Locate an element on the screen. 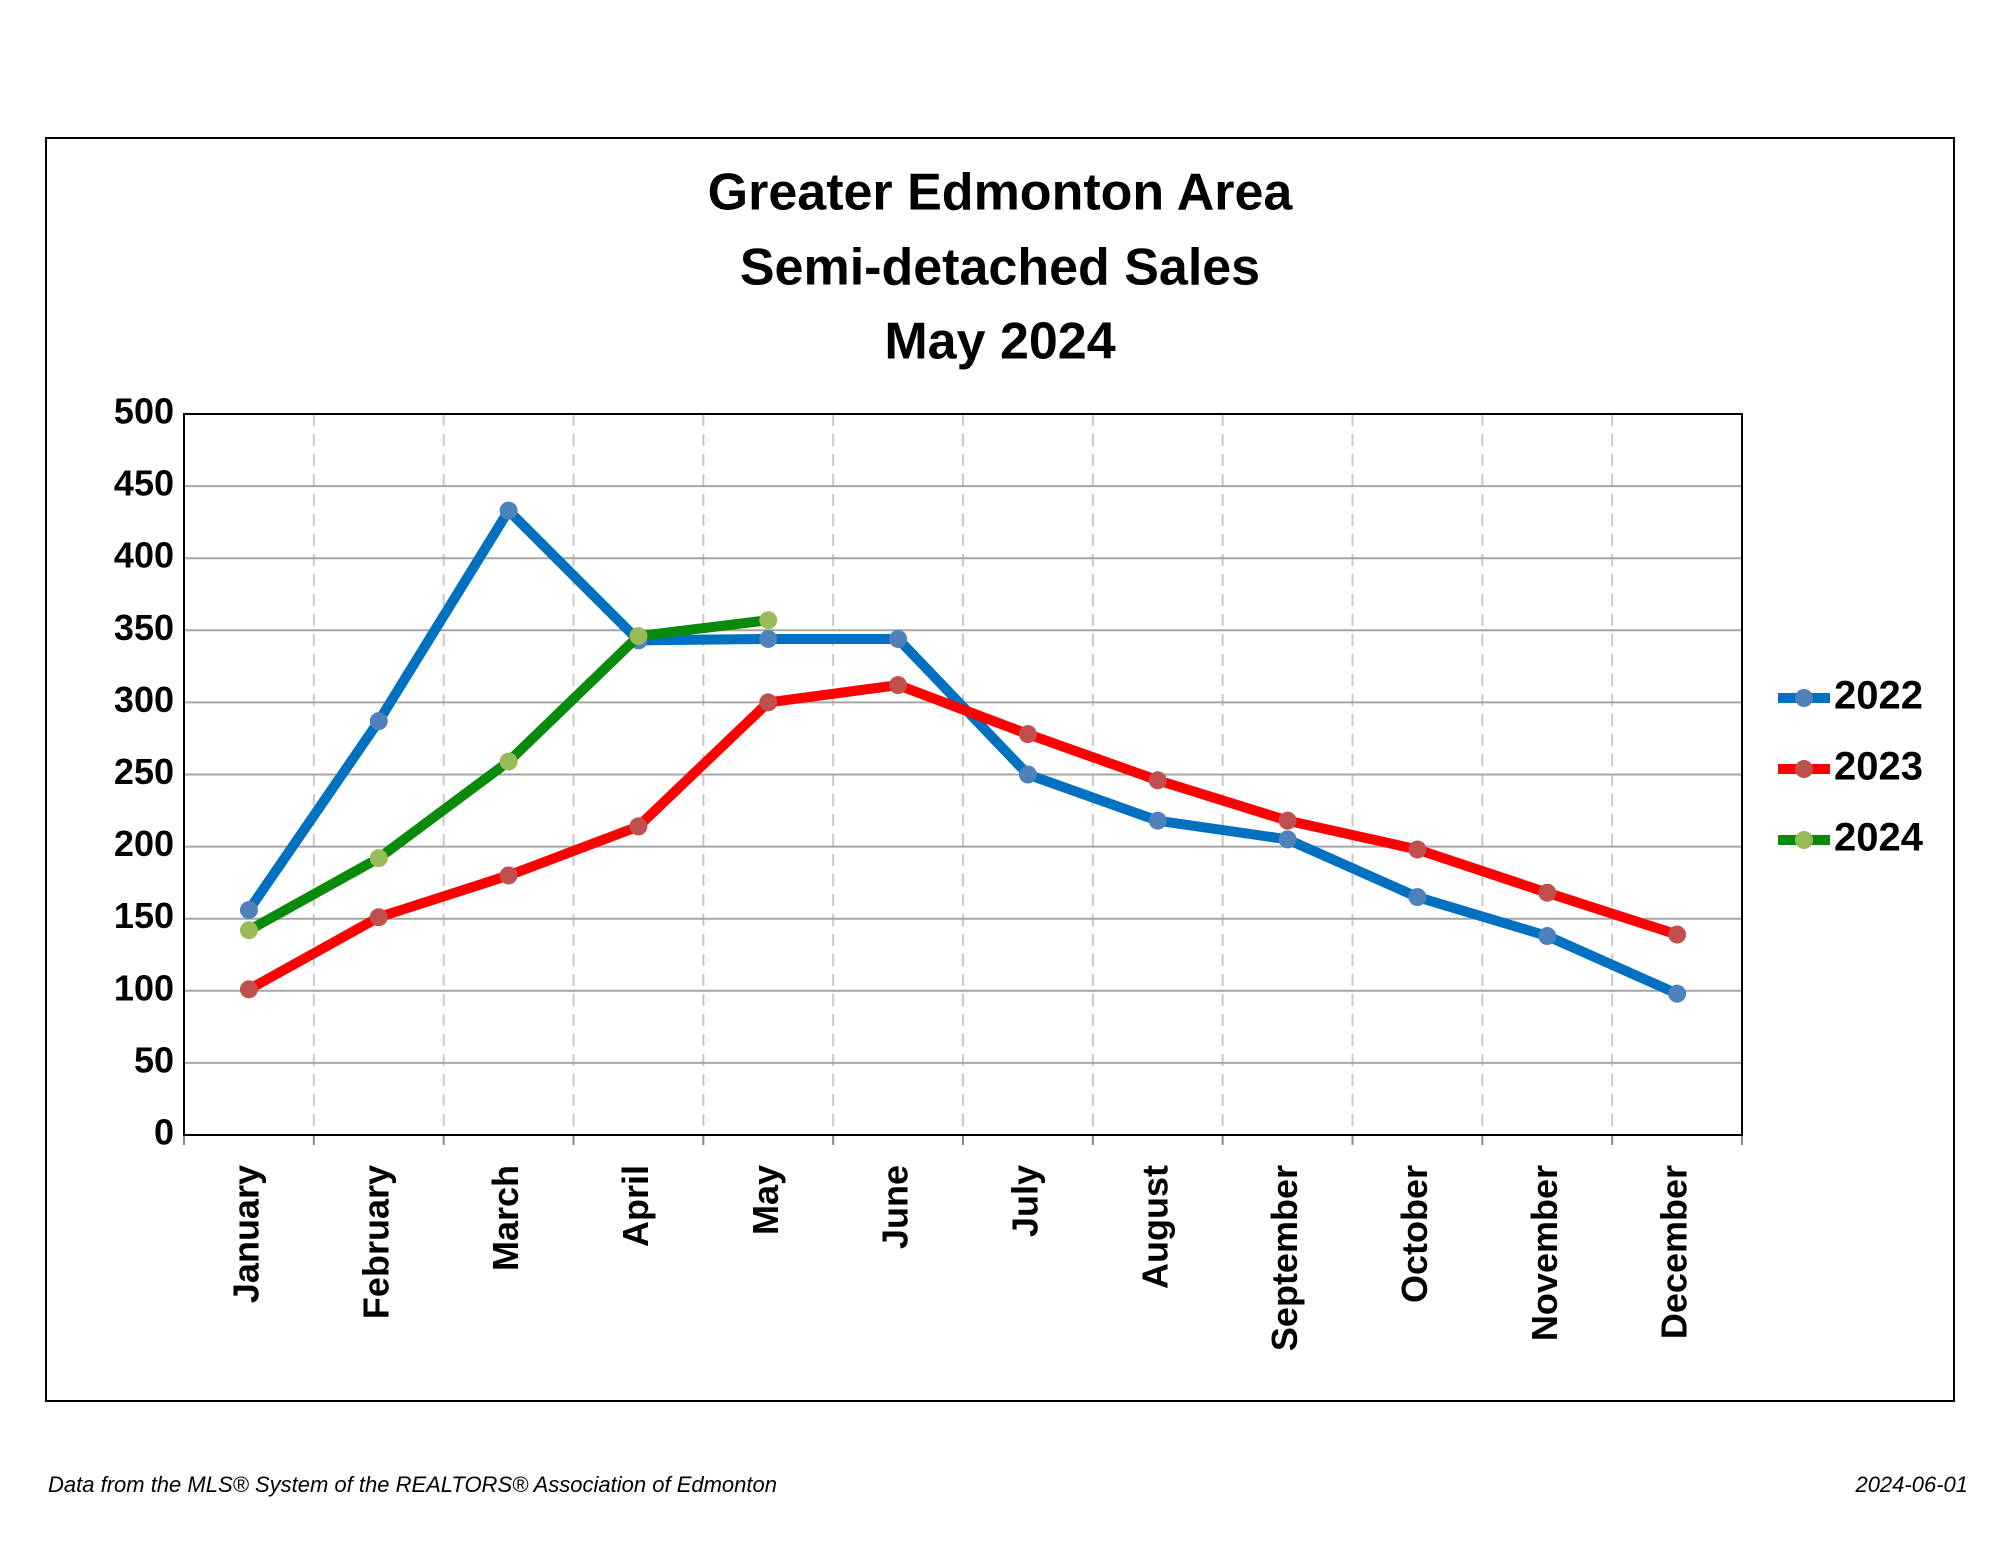  chart-title: May 2024 is located at coordinates (999, 342).